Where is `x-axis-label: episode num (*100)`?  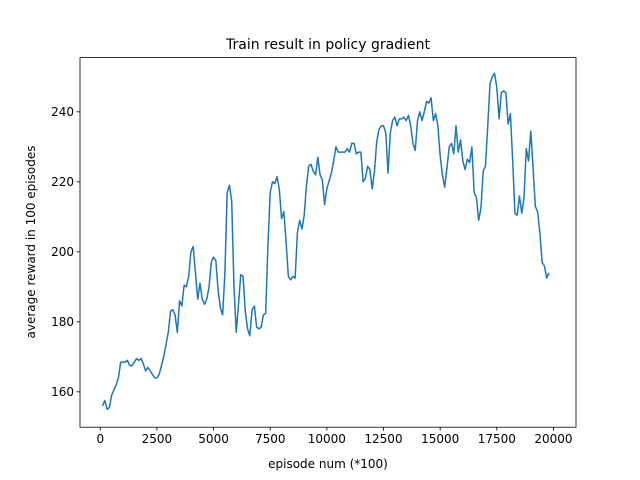
x-axis-label: episode num (*100) is located at coordinates (328, 464).